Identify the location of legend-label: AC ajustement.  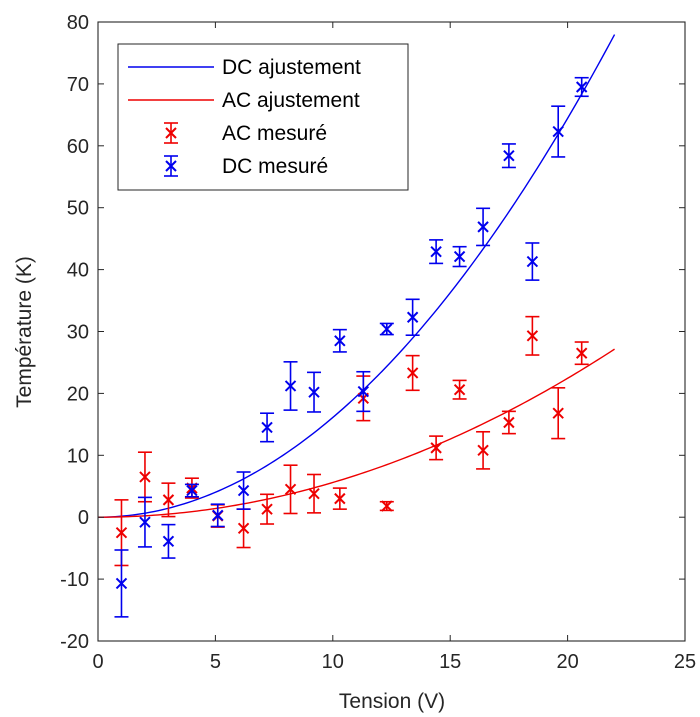
(291, 100).